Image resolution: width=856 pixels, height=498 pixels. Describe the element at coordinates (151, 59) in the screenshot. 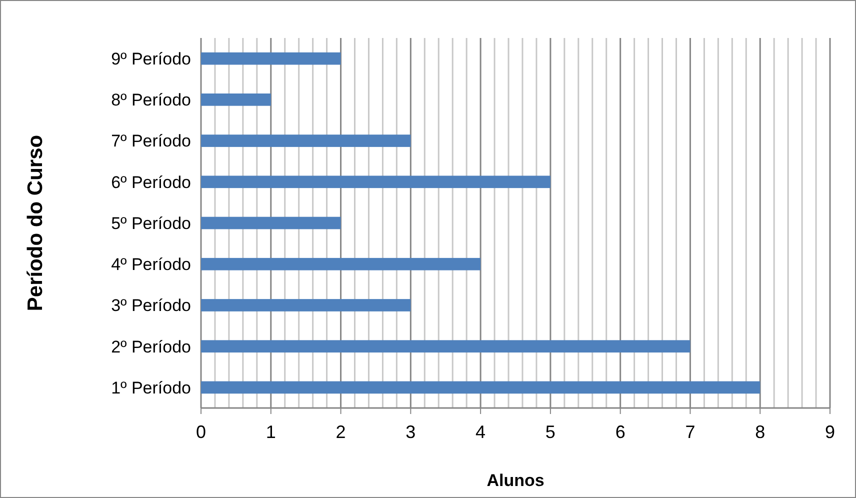

I see `y-tick-label: 9º Período` at that location.